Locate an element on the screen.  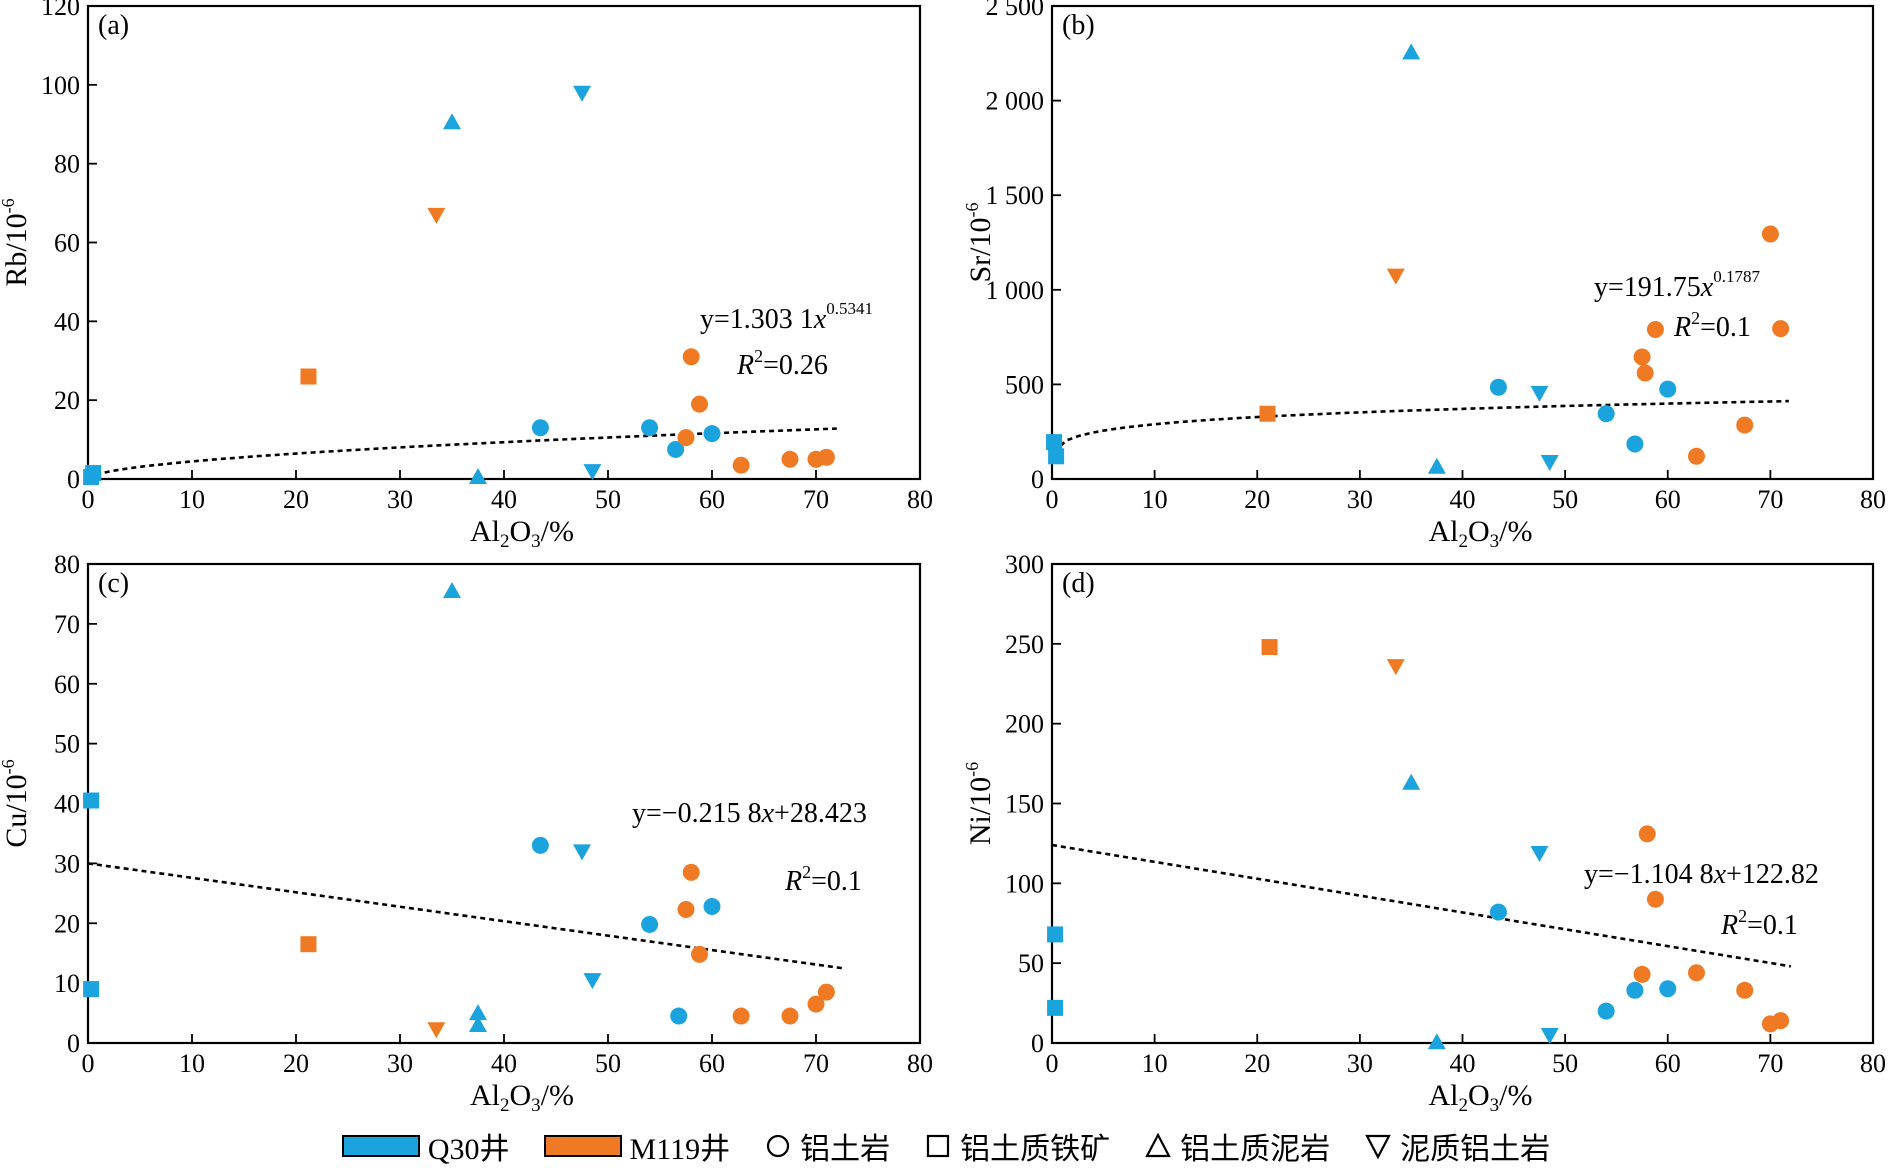
regression-equation: y=191.75x0.1787 is located at coordinates (1677, 285).